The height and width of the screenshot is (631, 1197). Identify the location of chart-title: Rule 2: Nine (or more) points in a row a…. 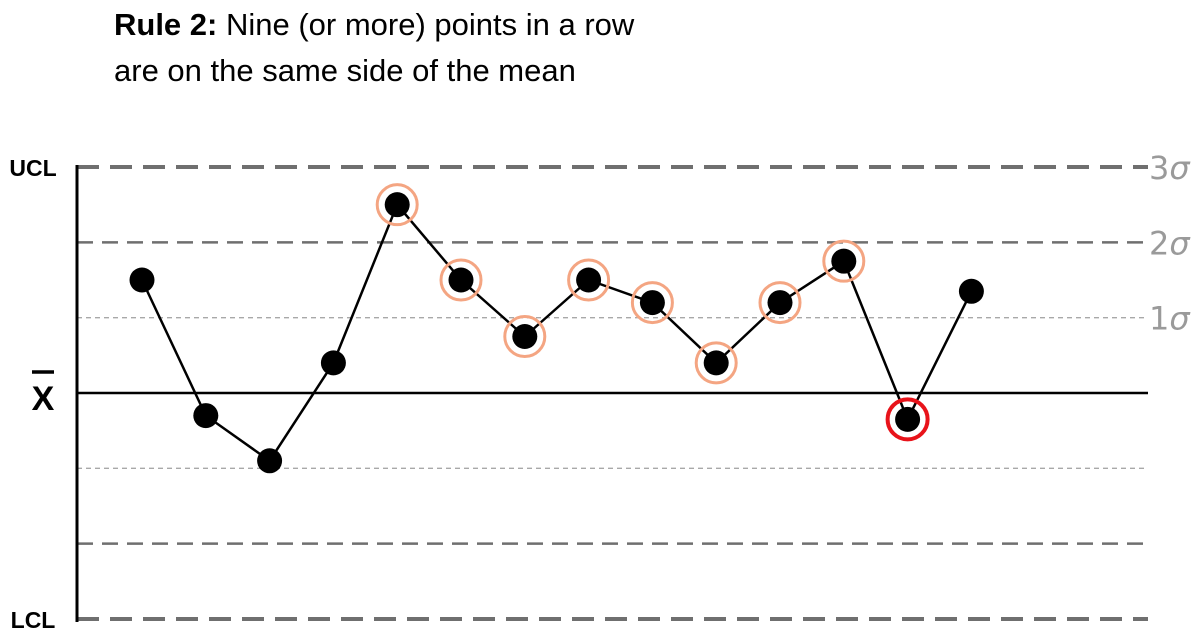
(564, 48).